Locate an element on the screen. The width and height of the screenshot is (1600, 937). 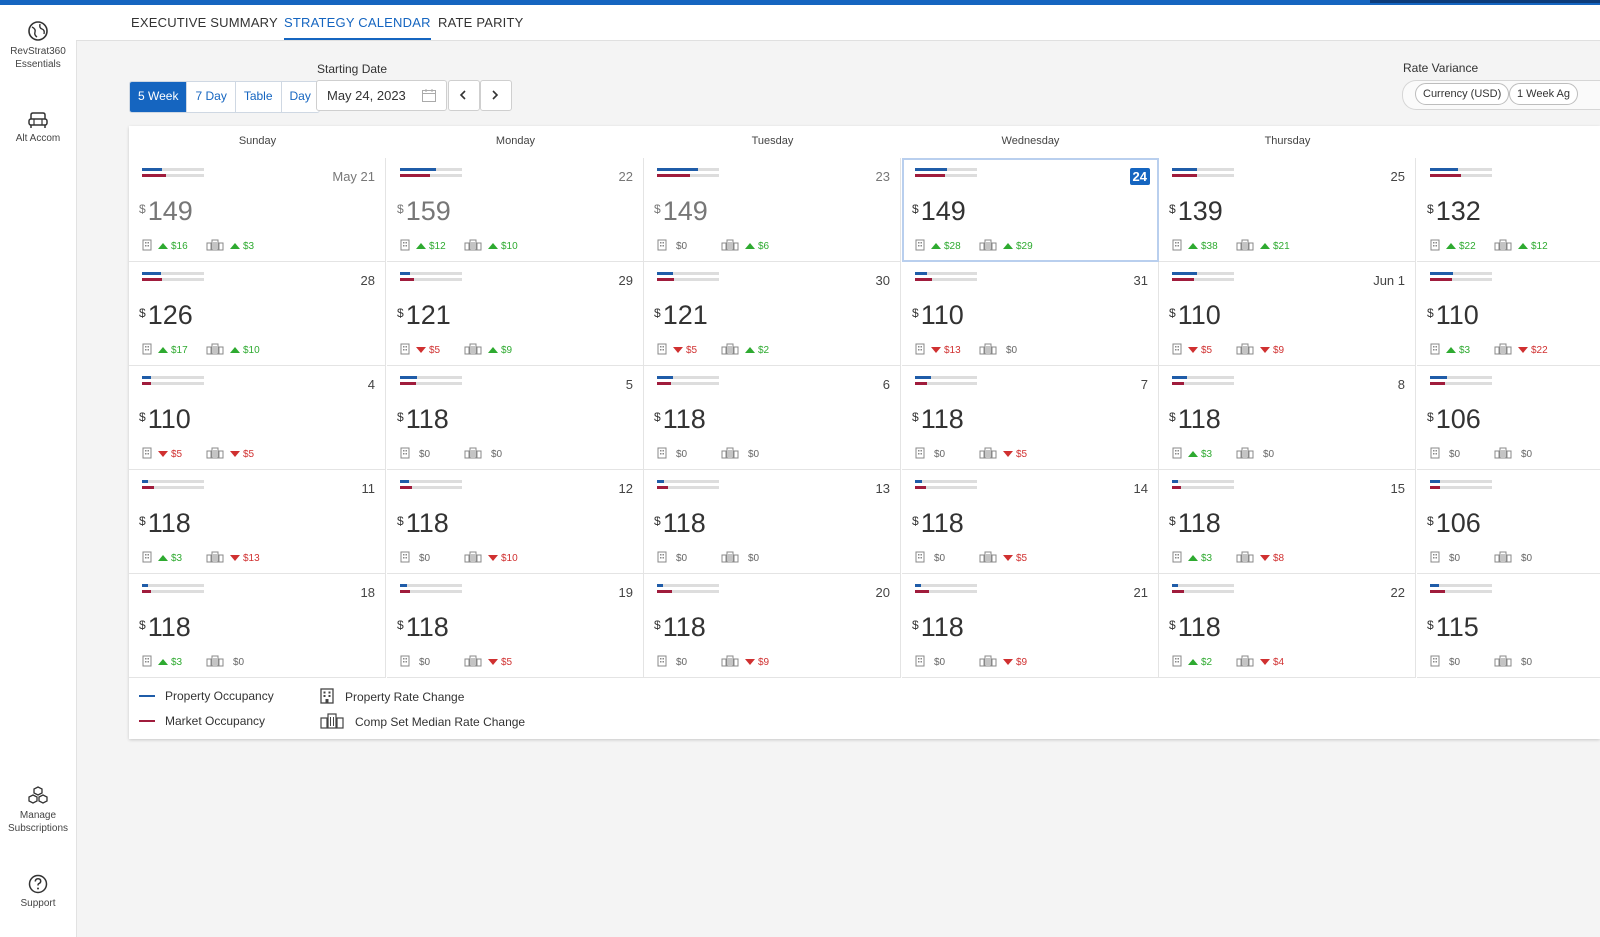
day-rate: $121 is located at coordinates (424, 315).